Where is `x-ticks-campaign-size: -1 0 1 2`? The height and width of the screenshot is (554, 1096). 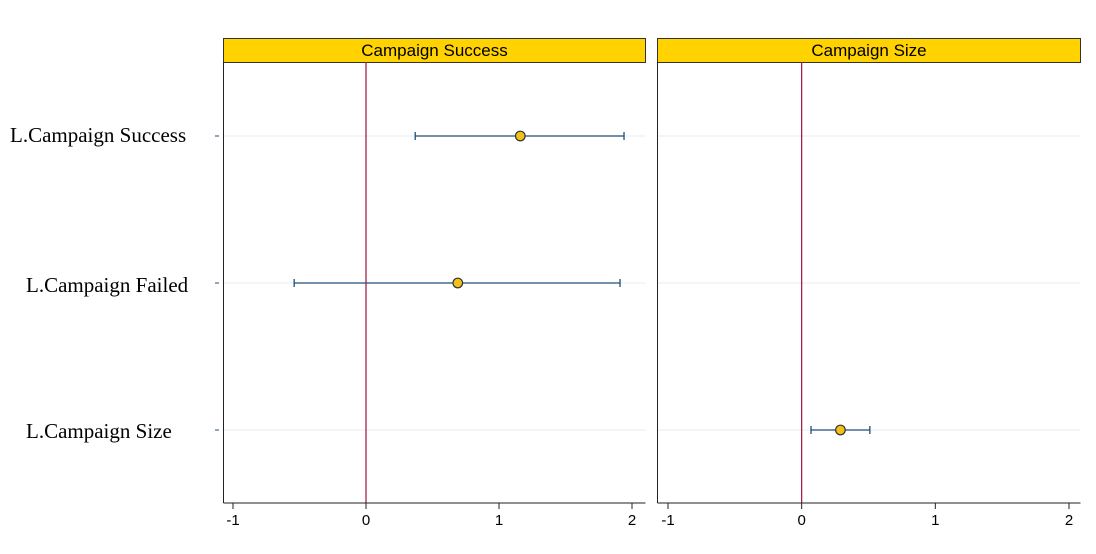 x-ticks-campaign-size: -1 0 1 2 is located at coordinates (867, 516).